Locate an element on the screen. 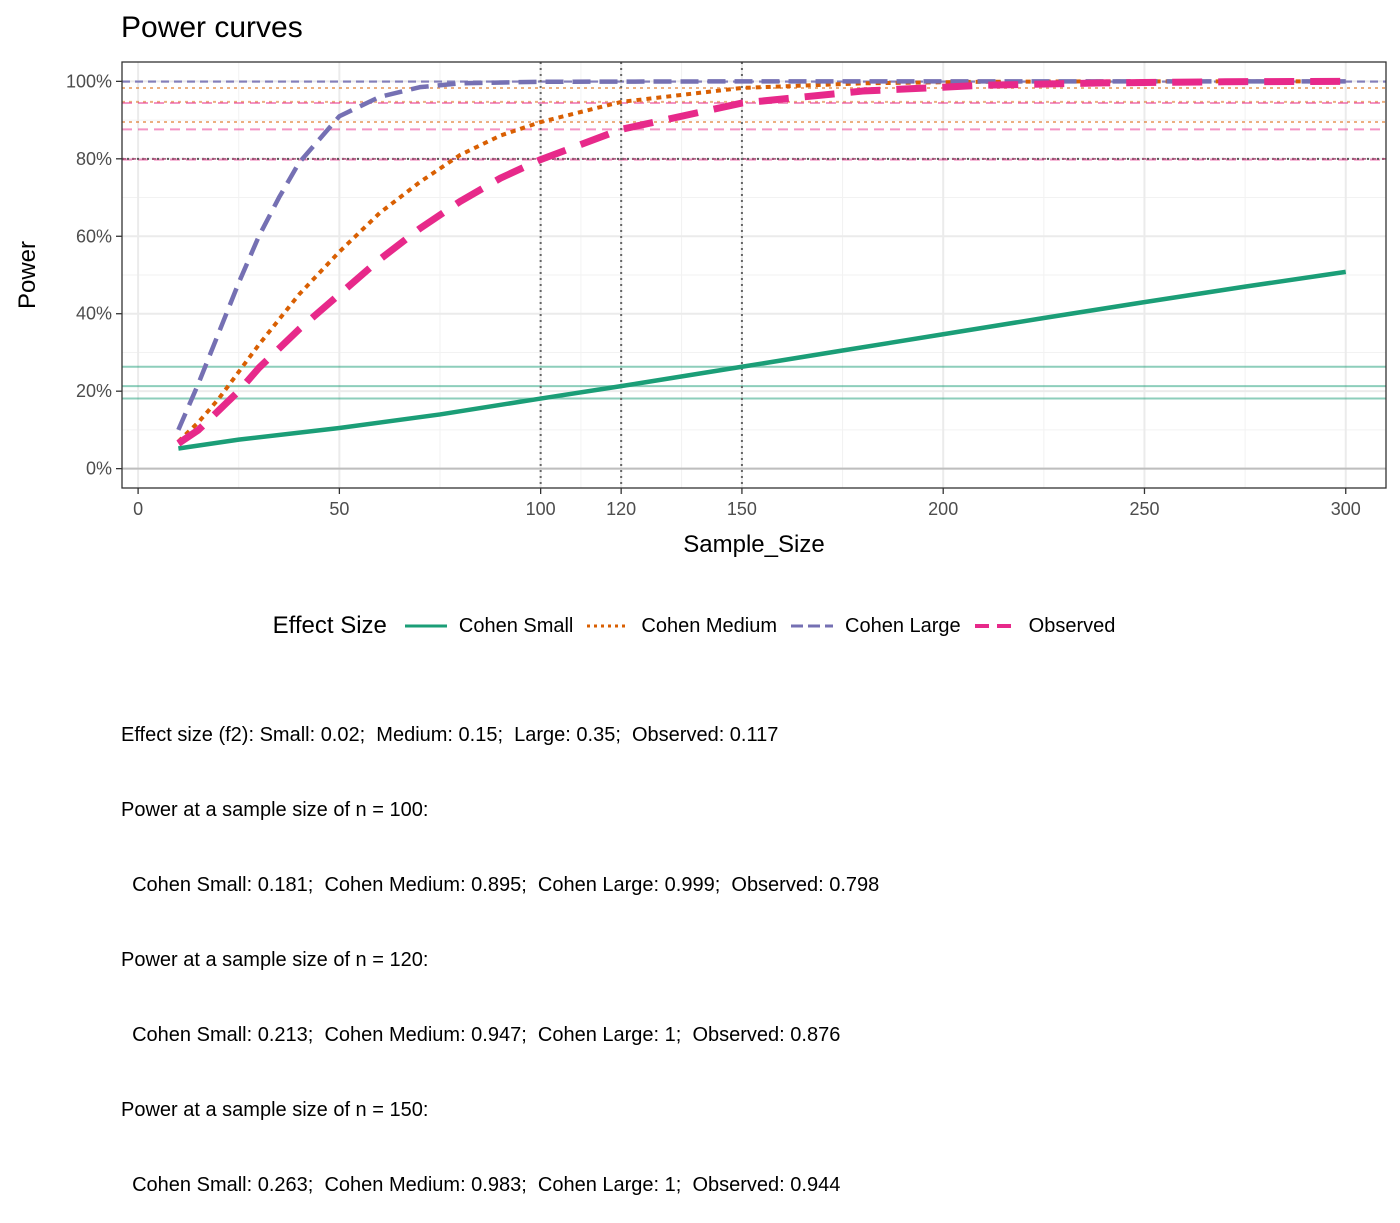 The height and width of the screenshot is (1223, 1400). y-tick-label: 40% is located at coordinates (94, 314).